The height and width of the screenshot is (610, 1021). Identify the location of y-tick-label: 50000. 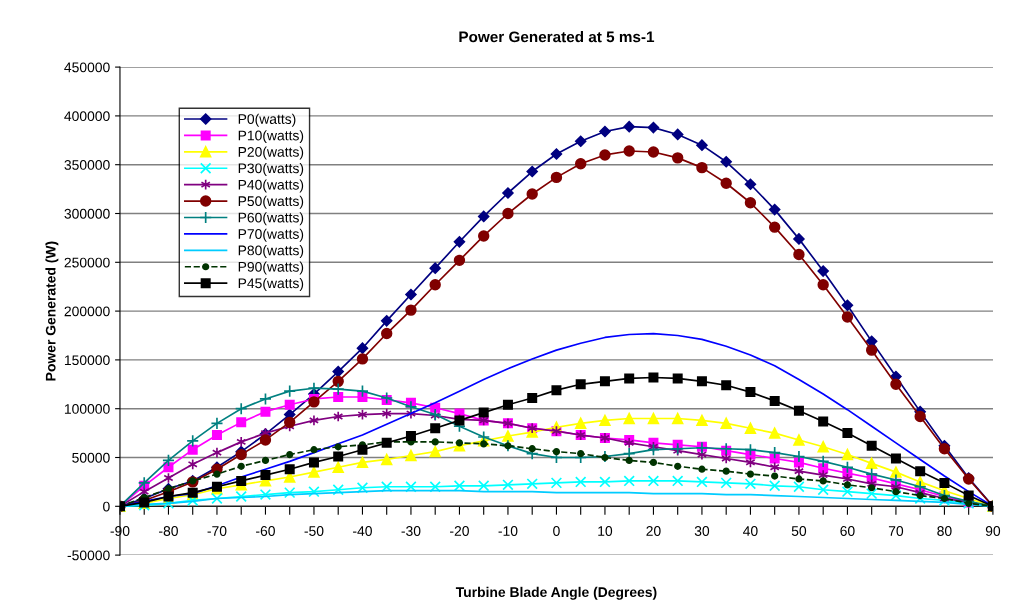
(91, 457).